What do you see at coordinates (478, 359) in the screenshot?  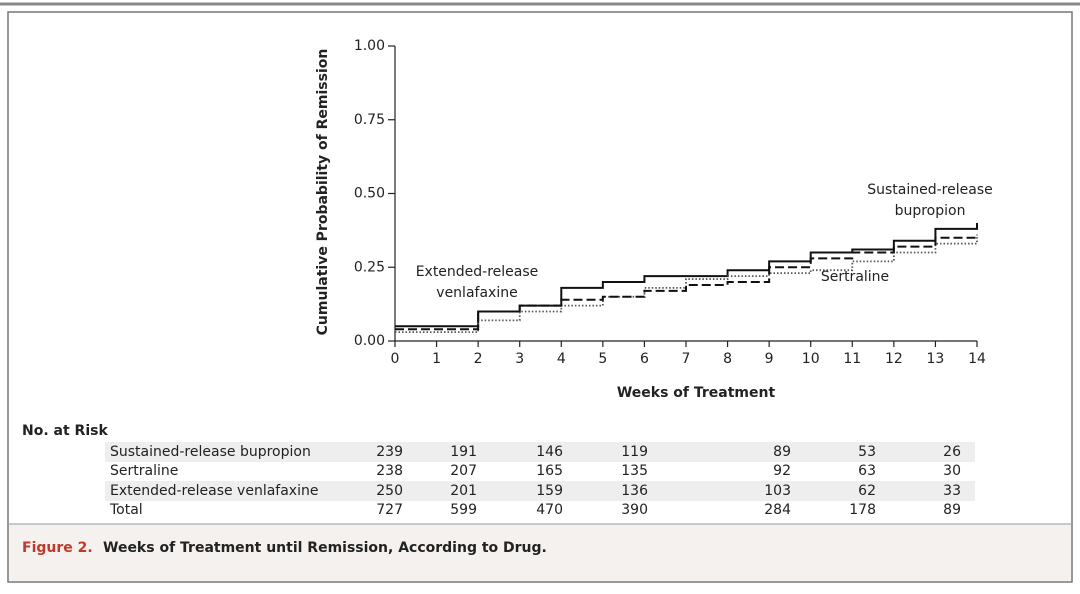 I see `x-tick-label: 2` at bounding box center [478, 359].